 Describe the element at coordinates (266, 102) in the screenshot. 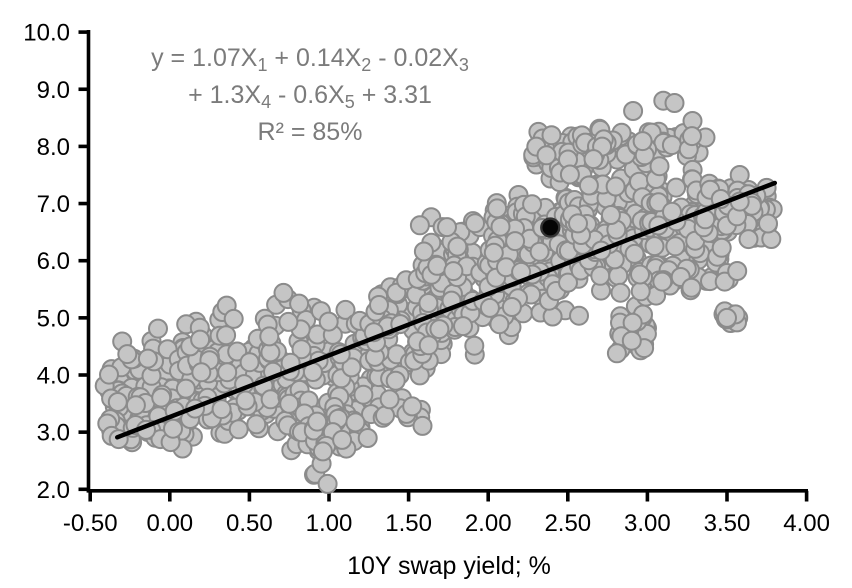

I see `equation-subscript: 4` at that location.